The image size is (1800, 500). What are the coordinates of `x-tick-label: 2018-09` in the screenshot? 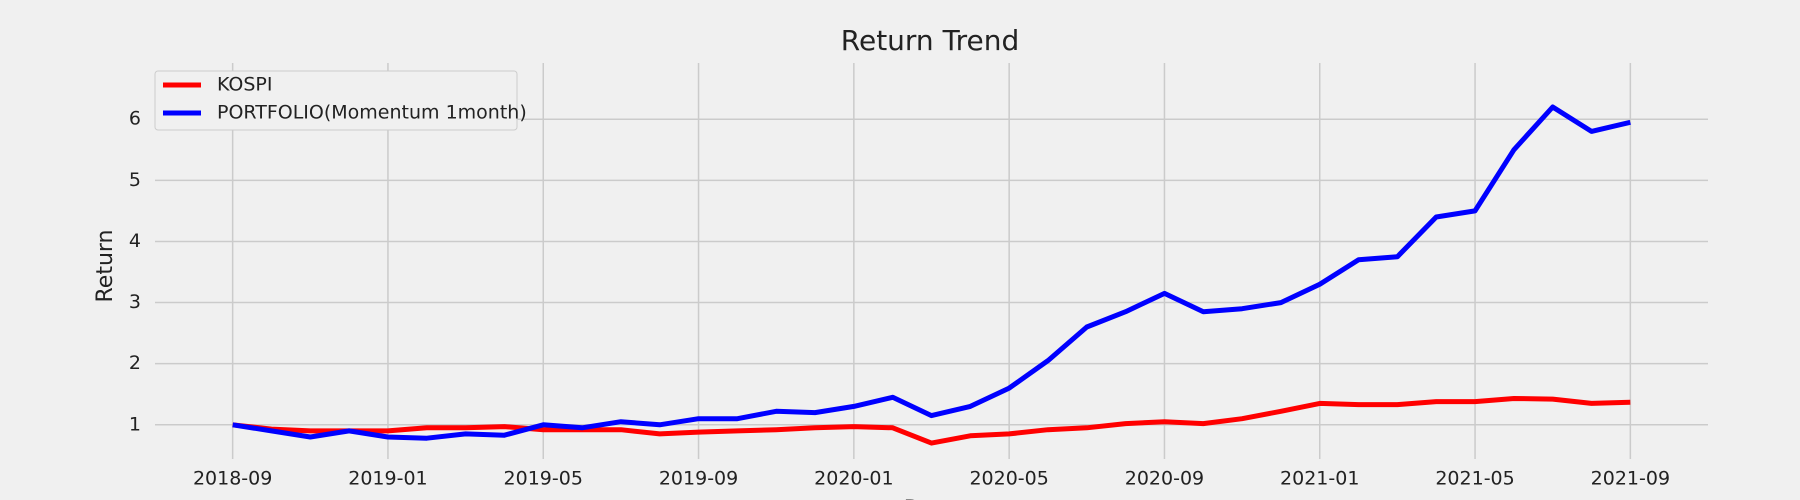 It's located at (232, 479).